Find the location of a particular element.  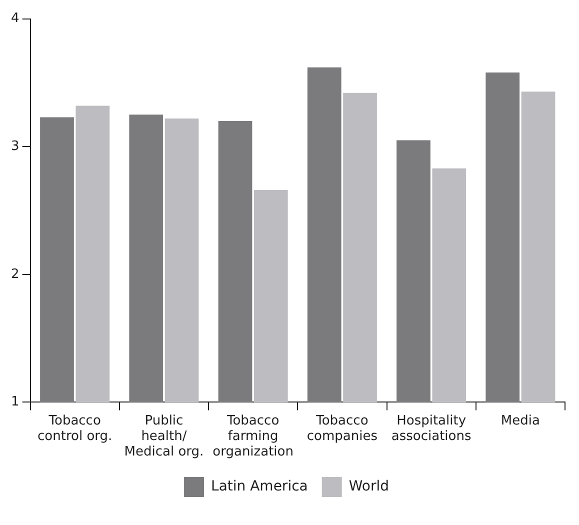

y-tick-label: 4 is located at coordinates (15, 18).